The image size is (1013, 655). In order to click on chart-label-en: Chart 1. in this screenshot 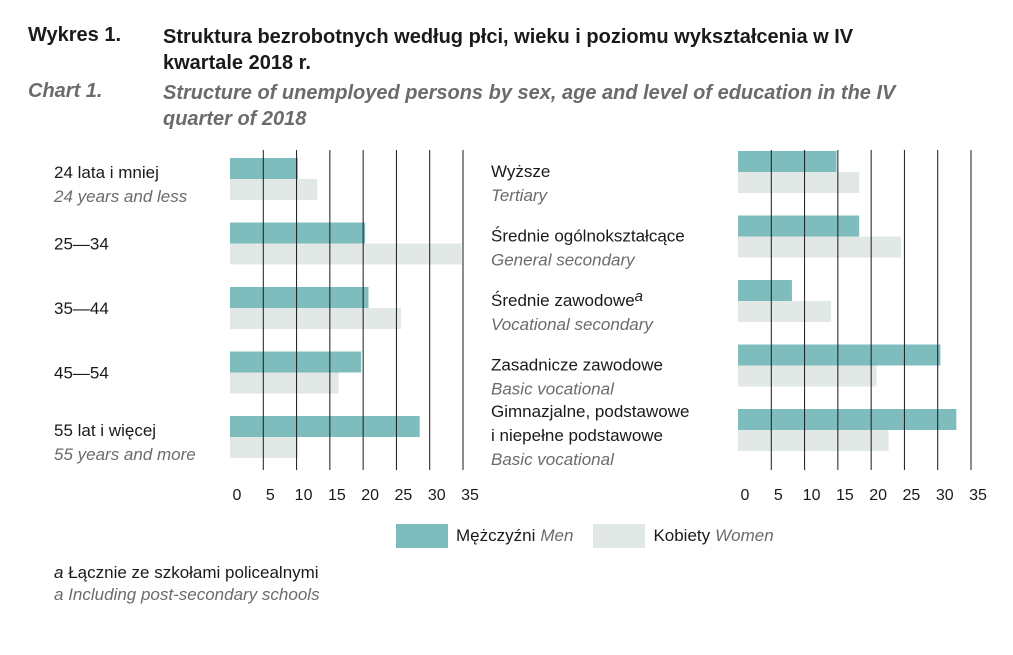, I will do `click(65, 91)`.